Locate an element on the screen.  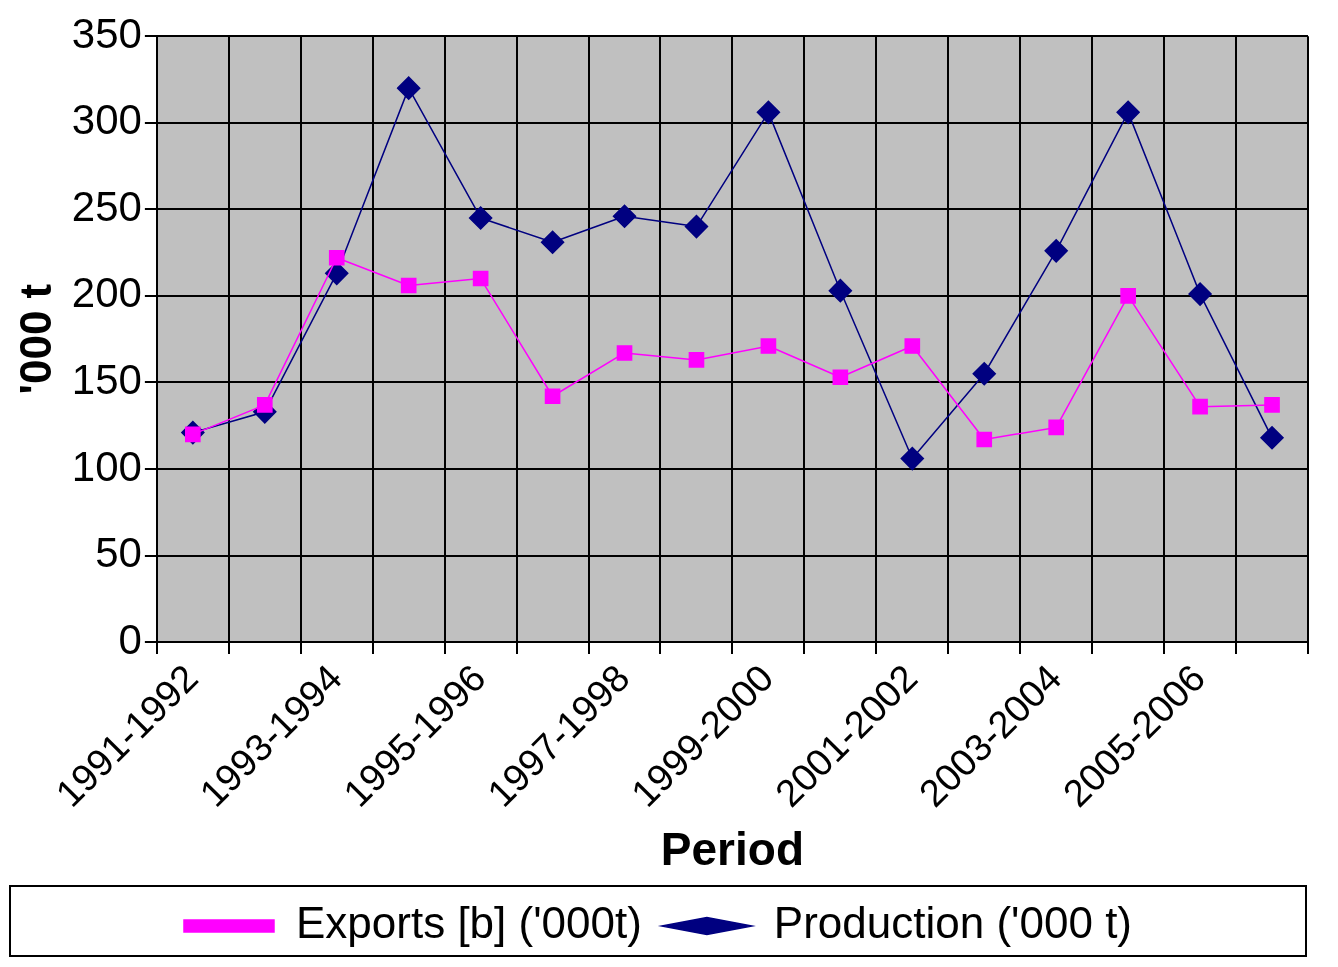
y-tick-label: 200 is located at coordinates (106, 293).